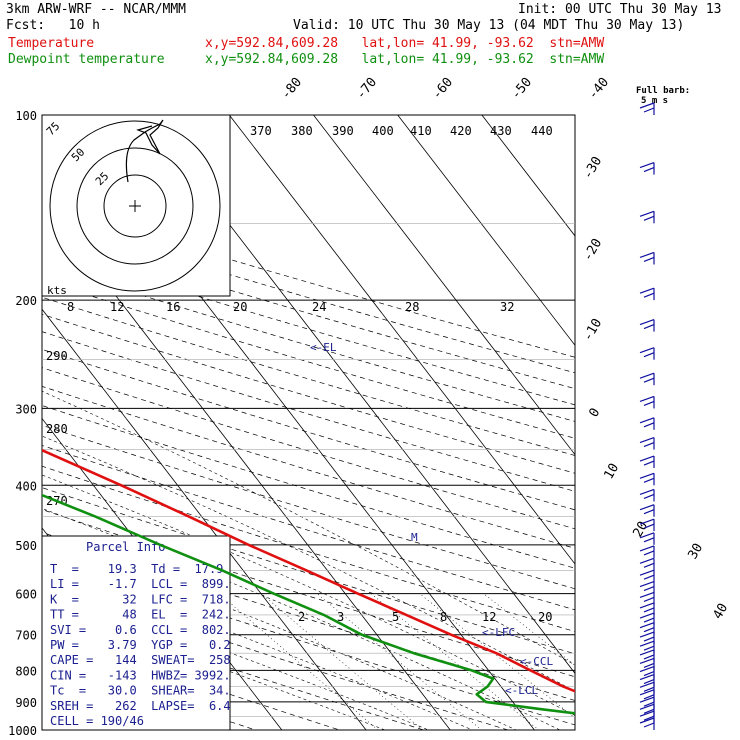 This screenshot has width=740, height=740. What do you see at coordinates (57, 356) in the screenshot?
I see `theta-e-label: 290` at bounding box center [57, 356].